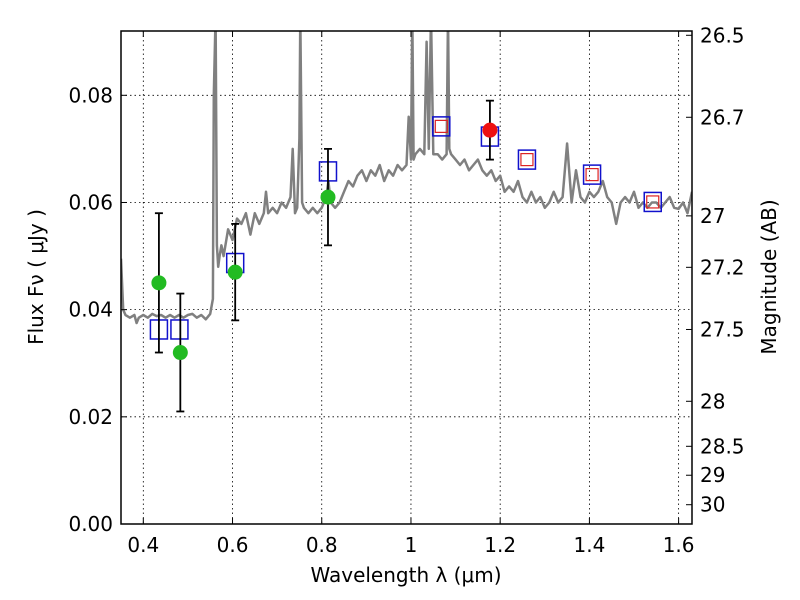 This screenshot has width=800, height=600. What do you see at coordinates (90, 310) in the screenshot?
I see `y-tick-label: 0.04` at bounding box center [90, 310].